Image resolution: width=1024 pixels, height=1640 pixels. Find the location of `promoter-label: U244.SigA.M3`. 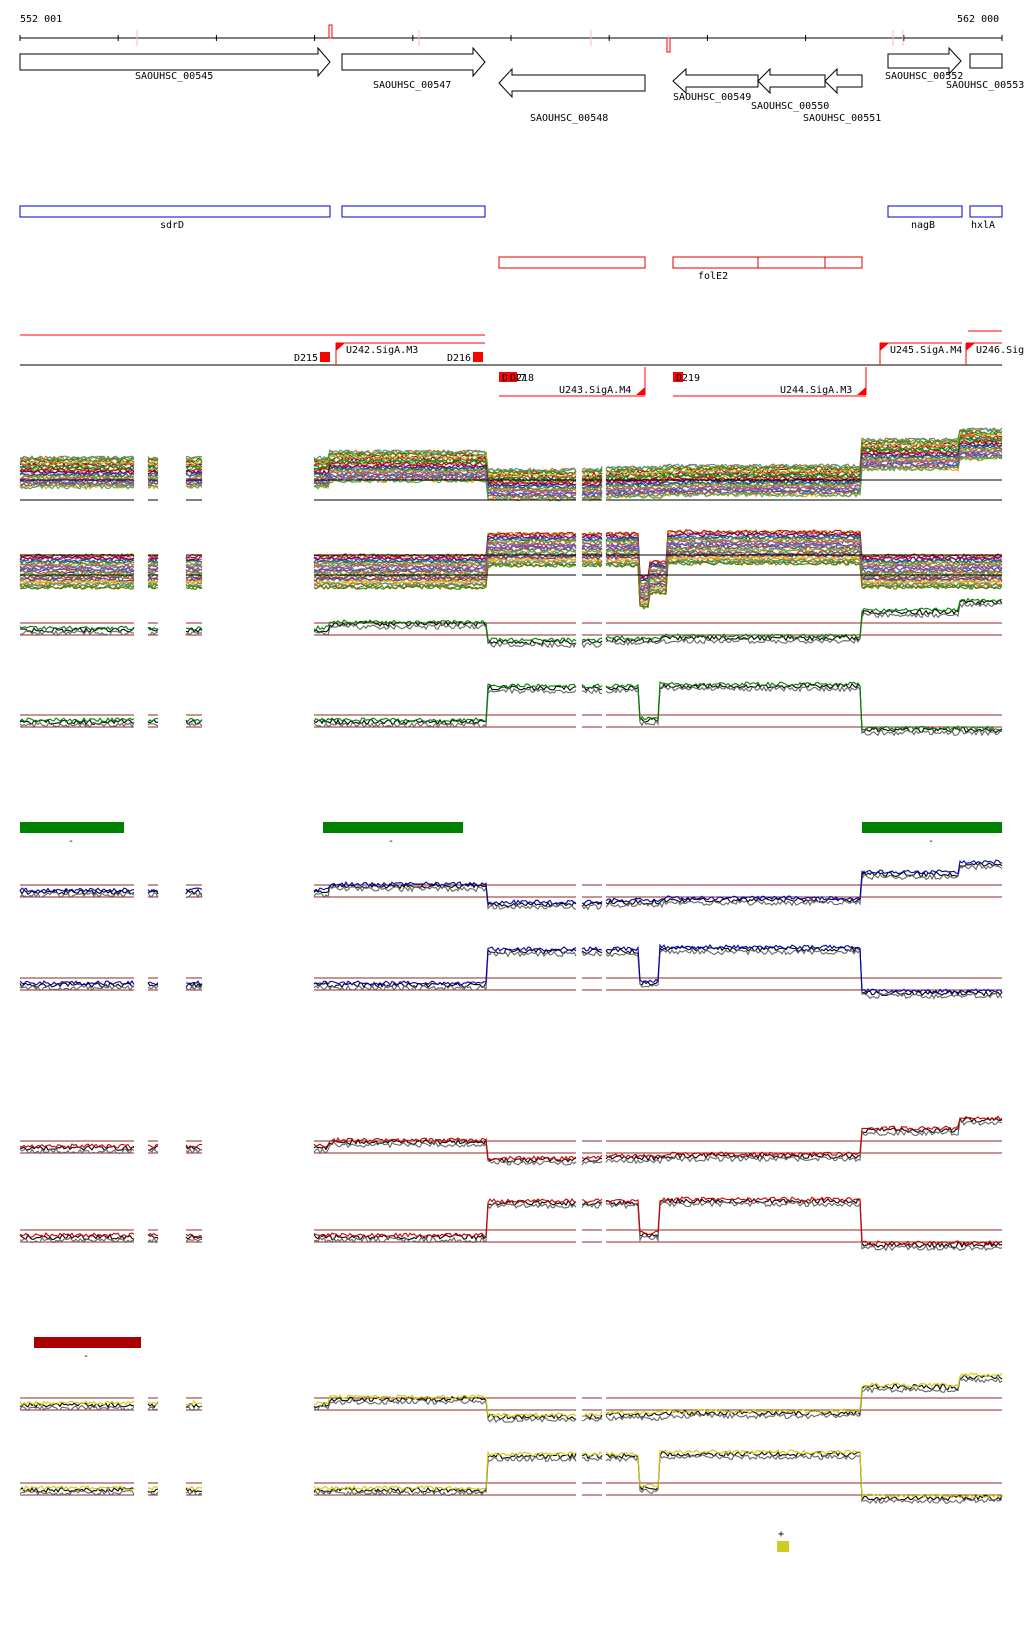

promoter-label: U244.SigA.M3 is located at coordinates (816, 390).